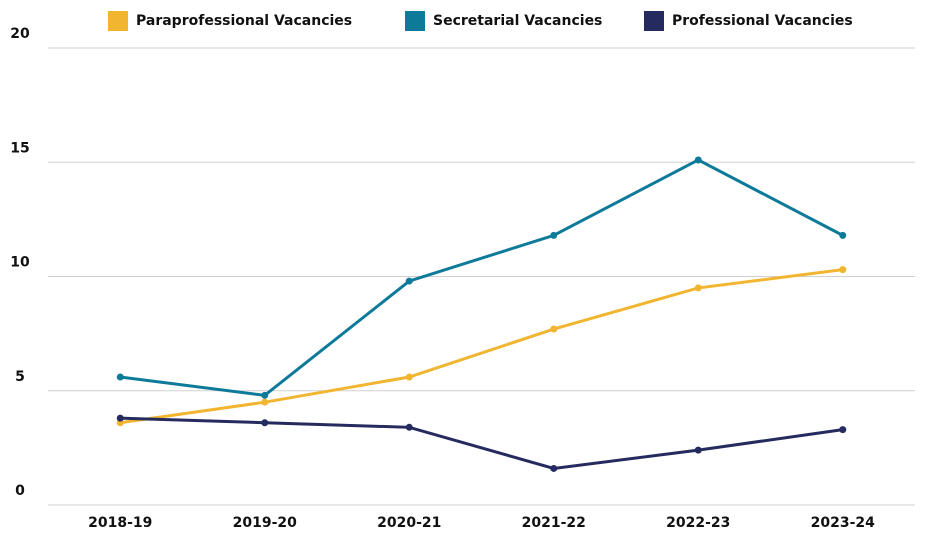 The width and height of the screenshot is (933, 537). I want to click on x-tick-label: 2018-19, so click(120, 523).